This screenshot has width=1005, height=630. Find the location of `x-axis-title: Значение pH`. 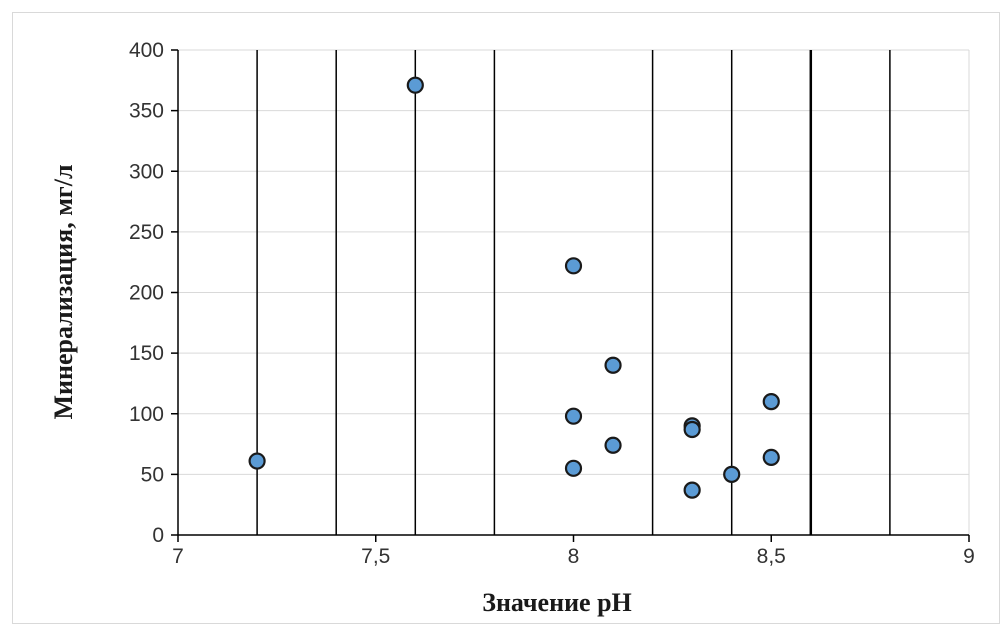

x-axis-title: Значение pH is located at coordinates (557, 602).